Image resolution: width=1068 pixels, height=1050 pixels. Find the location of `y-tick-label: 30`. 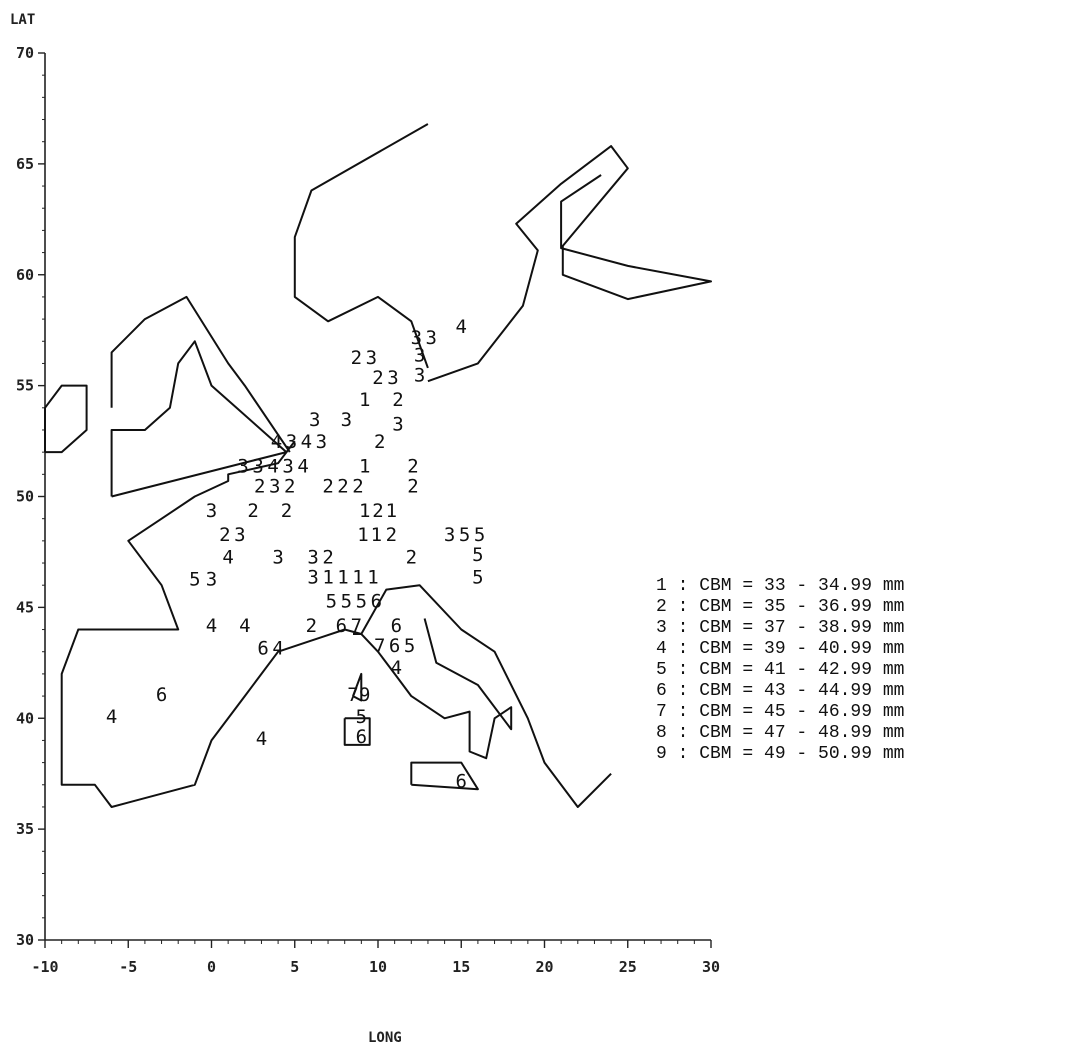

y-tick-label: 30 is located at coordinates (25, 940).